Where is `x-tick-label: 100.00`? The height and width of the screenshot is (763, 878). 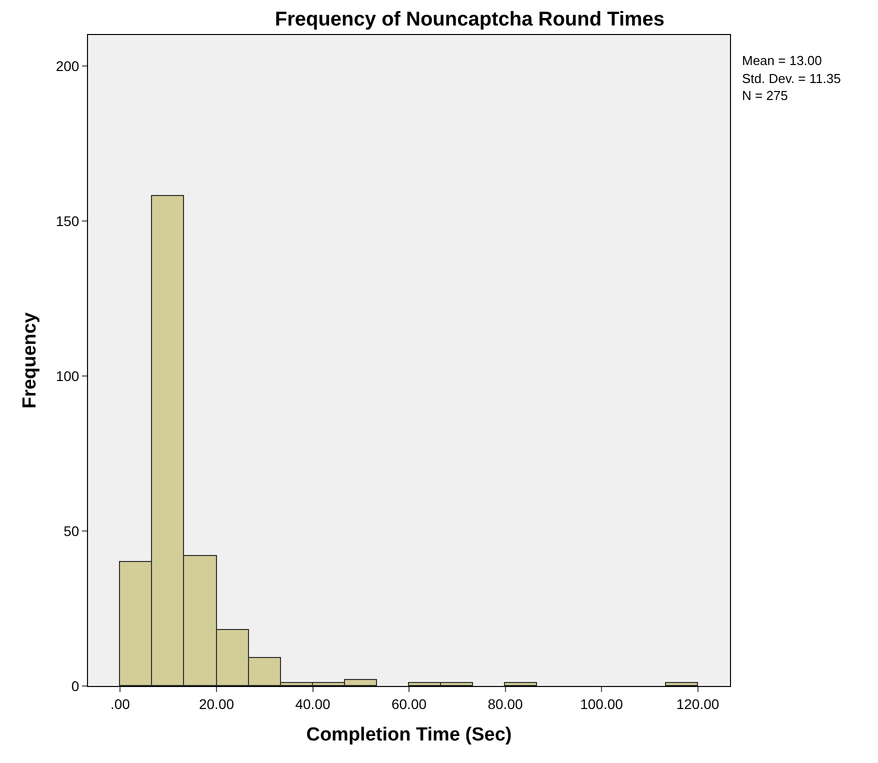
x-tick-label: 100.00 is located at coordinates (602, 704).